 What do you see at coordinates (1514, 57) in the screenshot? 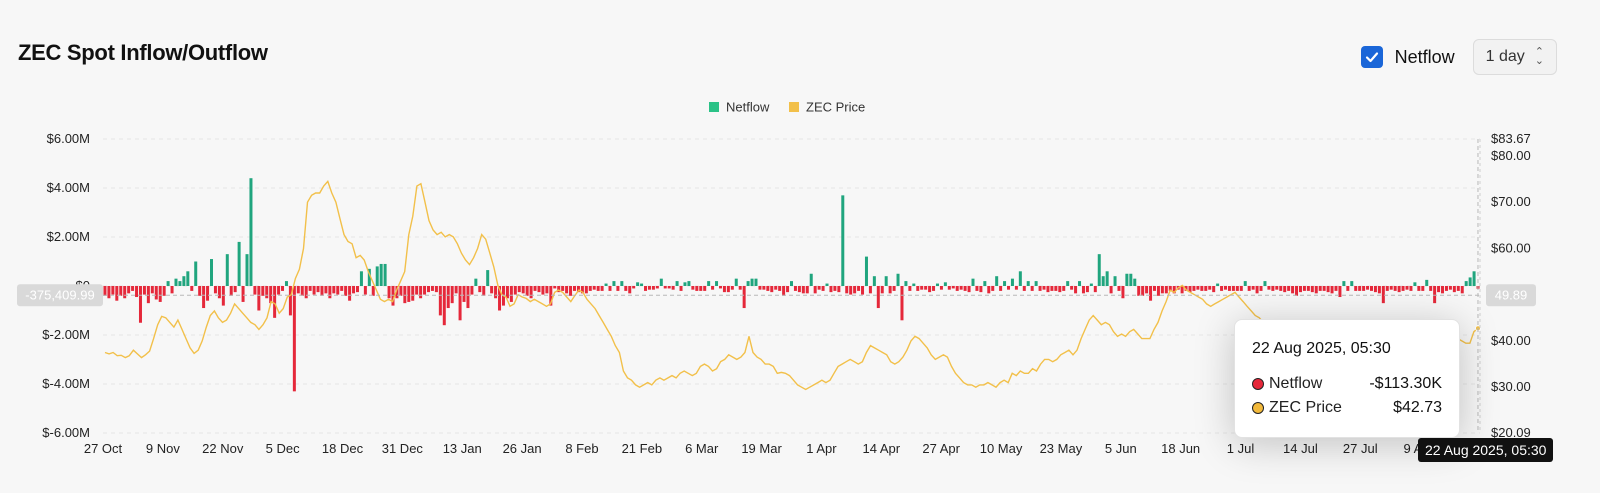
I see `interval-select: 1 day ⌃ ⌄` at bounding box center [1514, 57].